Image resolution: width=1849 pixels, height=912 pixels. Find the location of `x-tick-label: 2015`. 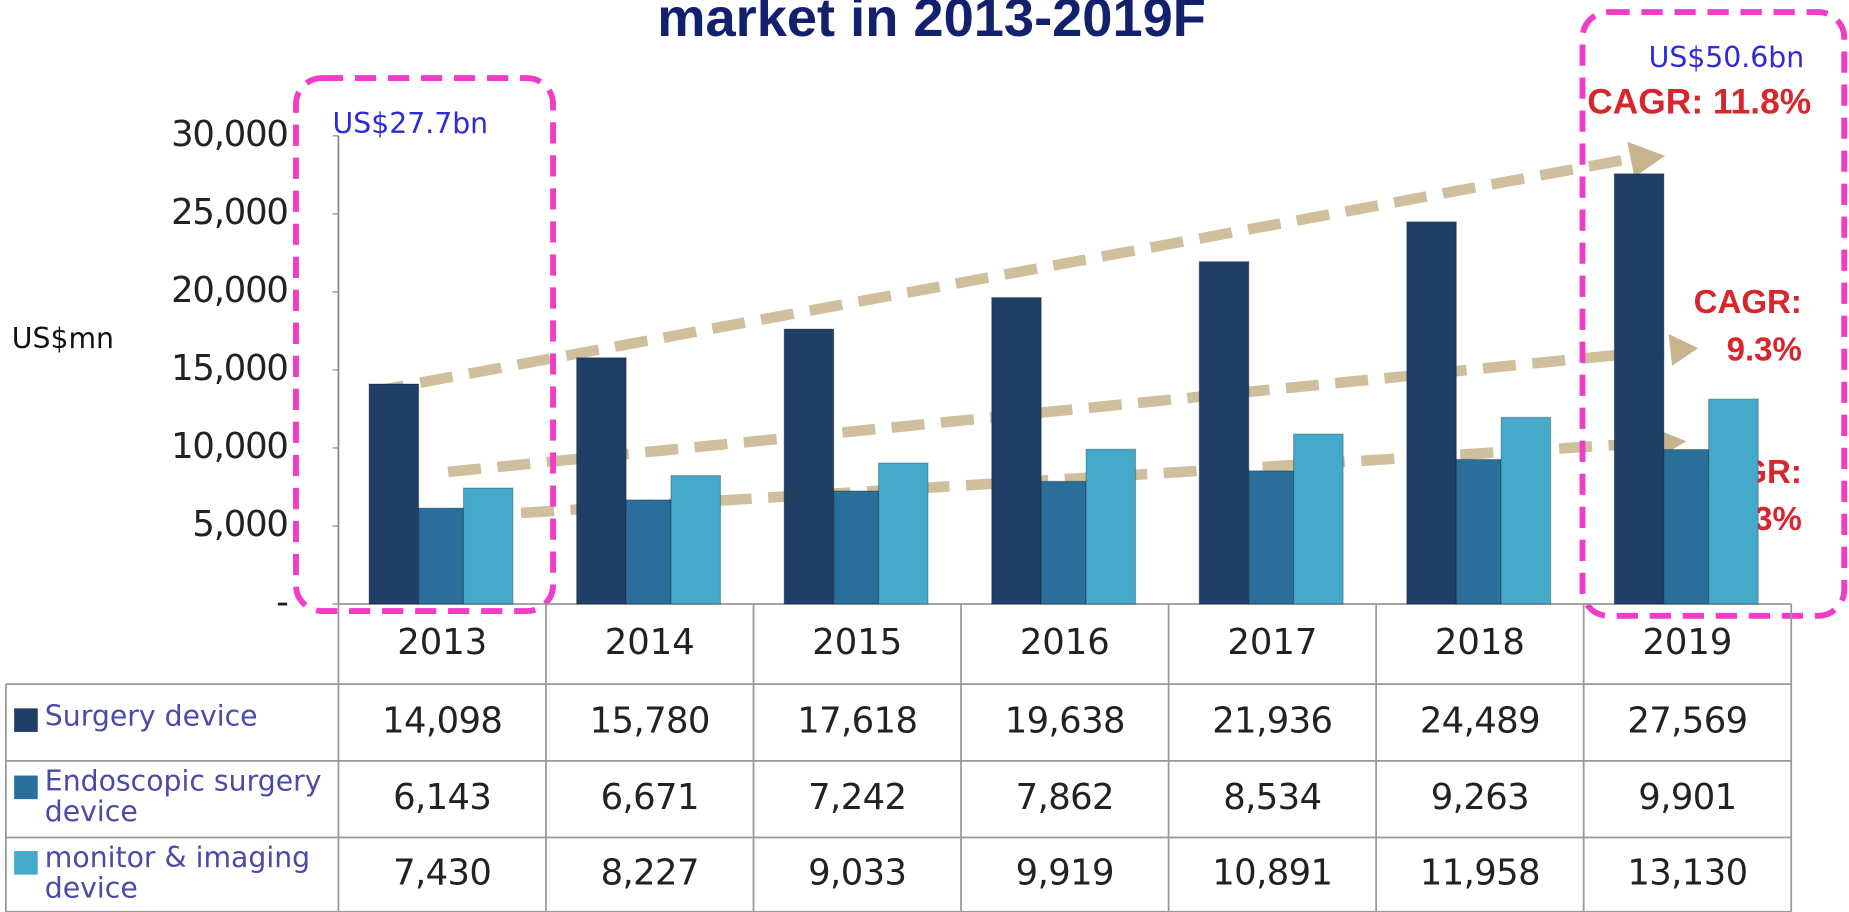

x-tick-label: 2015 is located at coordinates (857, 642).